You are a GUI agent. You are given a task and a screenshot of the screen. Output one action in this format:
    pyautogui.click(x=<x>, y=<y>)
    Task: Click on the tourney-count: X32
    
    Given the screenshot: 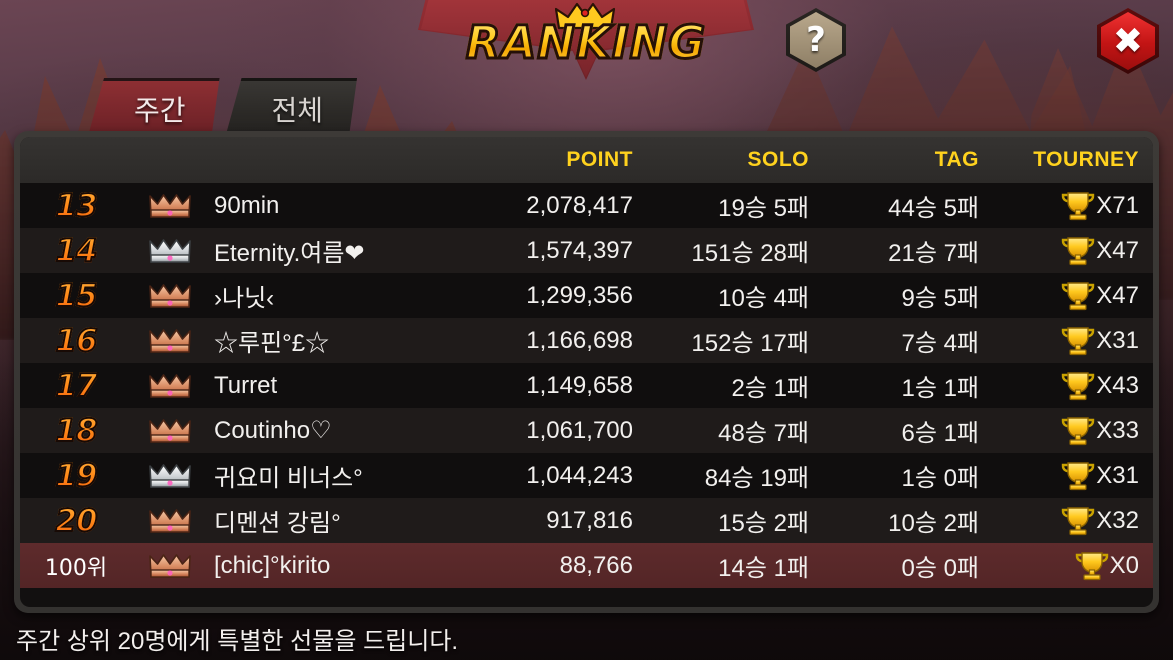 What is the action you would take?
    pyautogui.click(x=1117, y=520)
    